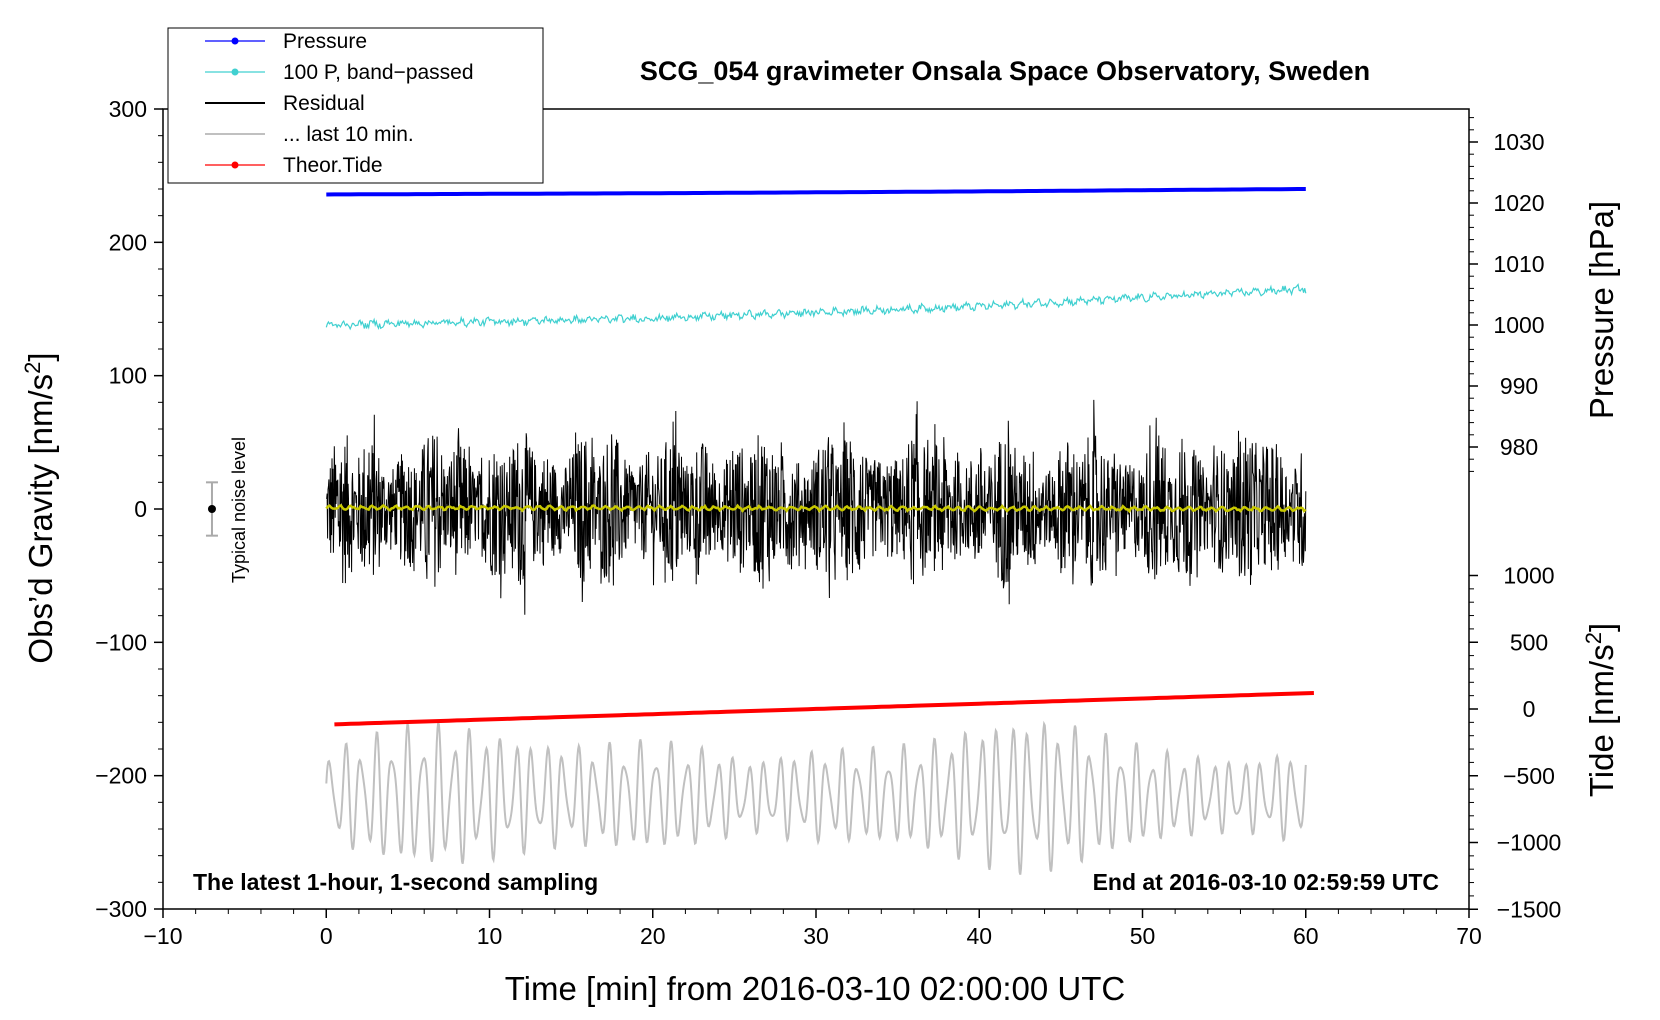  I want to click on tide-tick-label: −500, so click(1529, 776).